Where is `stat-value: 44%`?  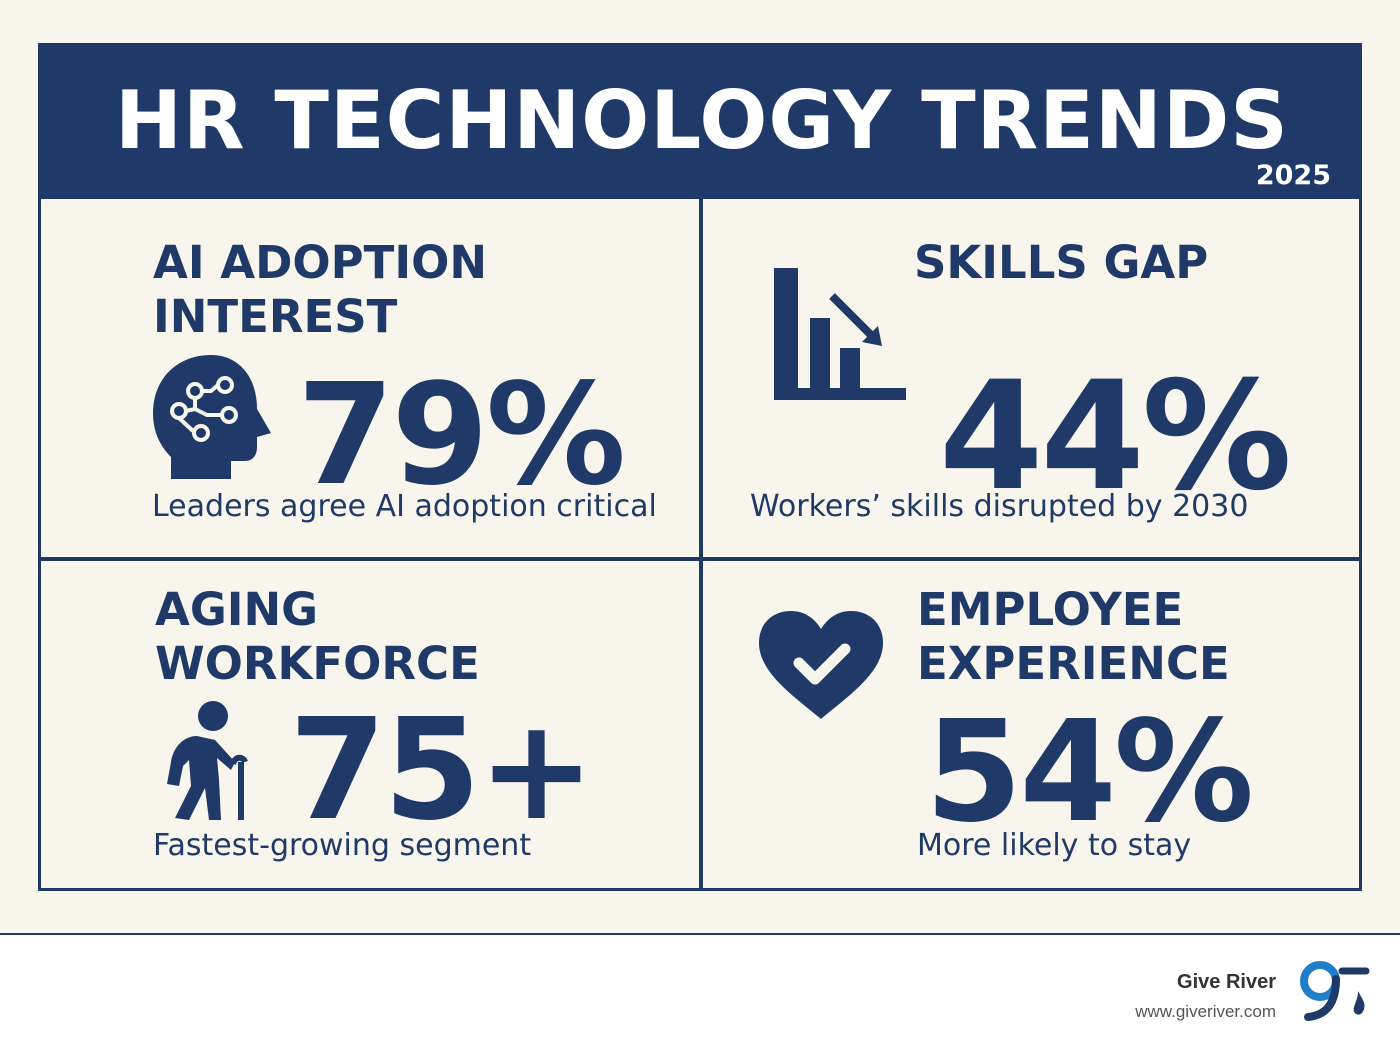 stat-value: 44% is located at coordinates (1115, 437).